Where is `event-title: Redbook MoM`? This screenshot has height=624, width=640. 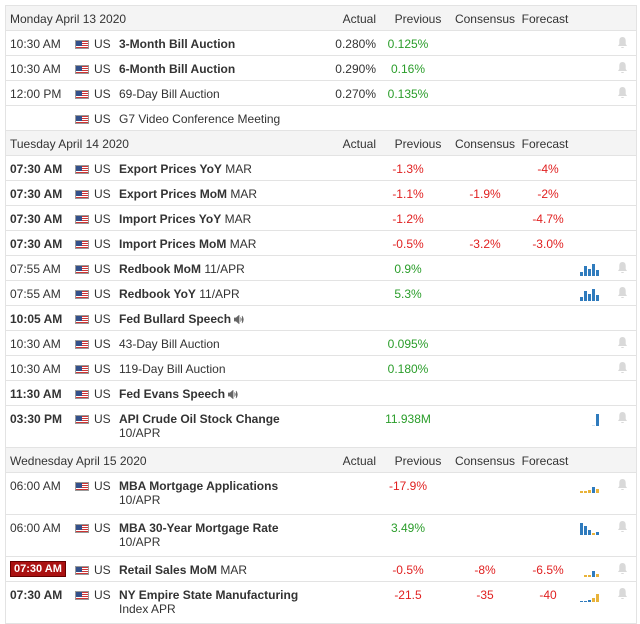
event-title: Redbook MoM is located at coordinates (160, 269).